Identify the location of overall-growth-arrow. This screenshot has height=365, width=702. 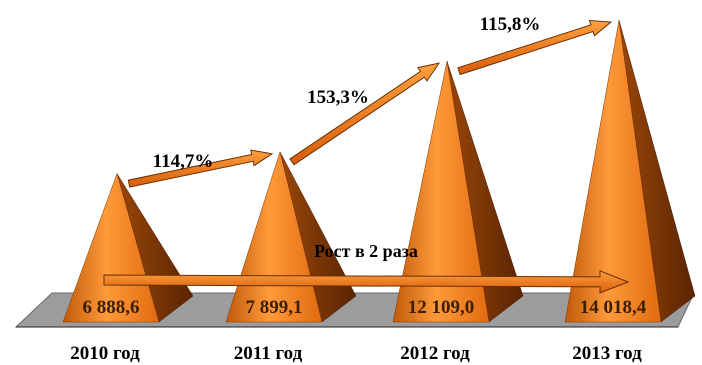
(366, 282).